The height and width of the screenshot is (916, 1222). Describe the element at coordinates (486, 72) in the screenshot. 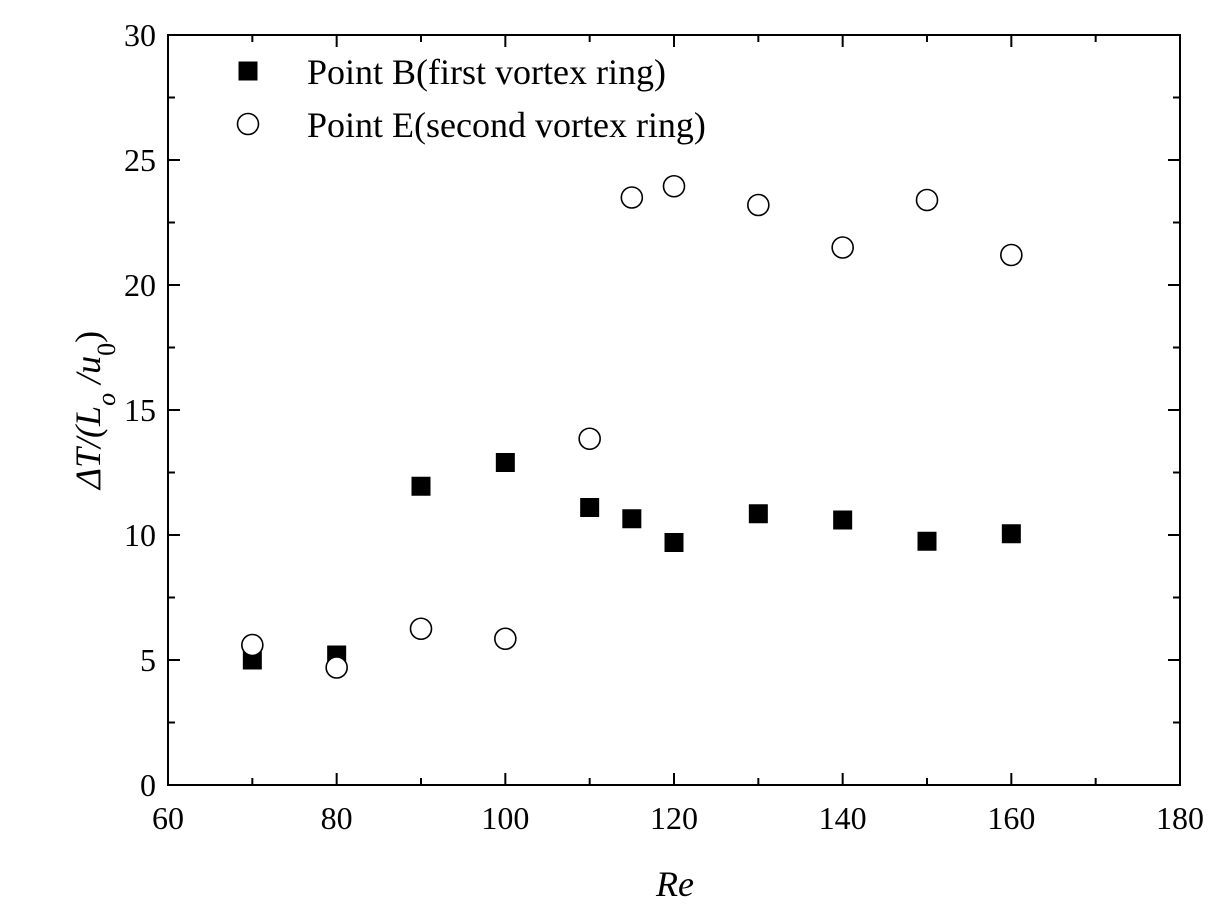

I see `legend-label: Point B(first vortex ring)` at that location.